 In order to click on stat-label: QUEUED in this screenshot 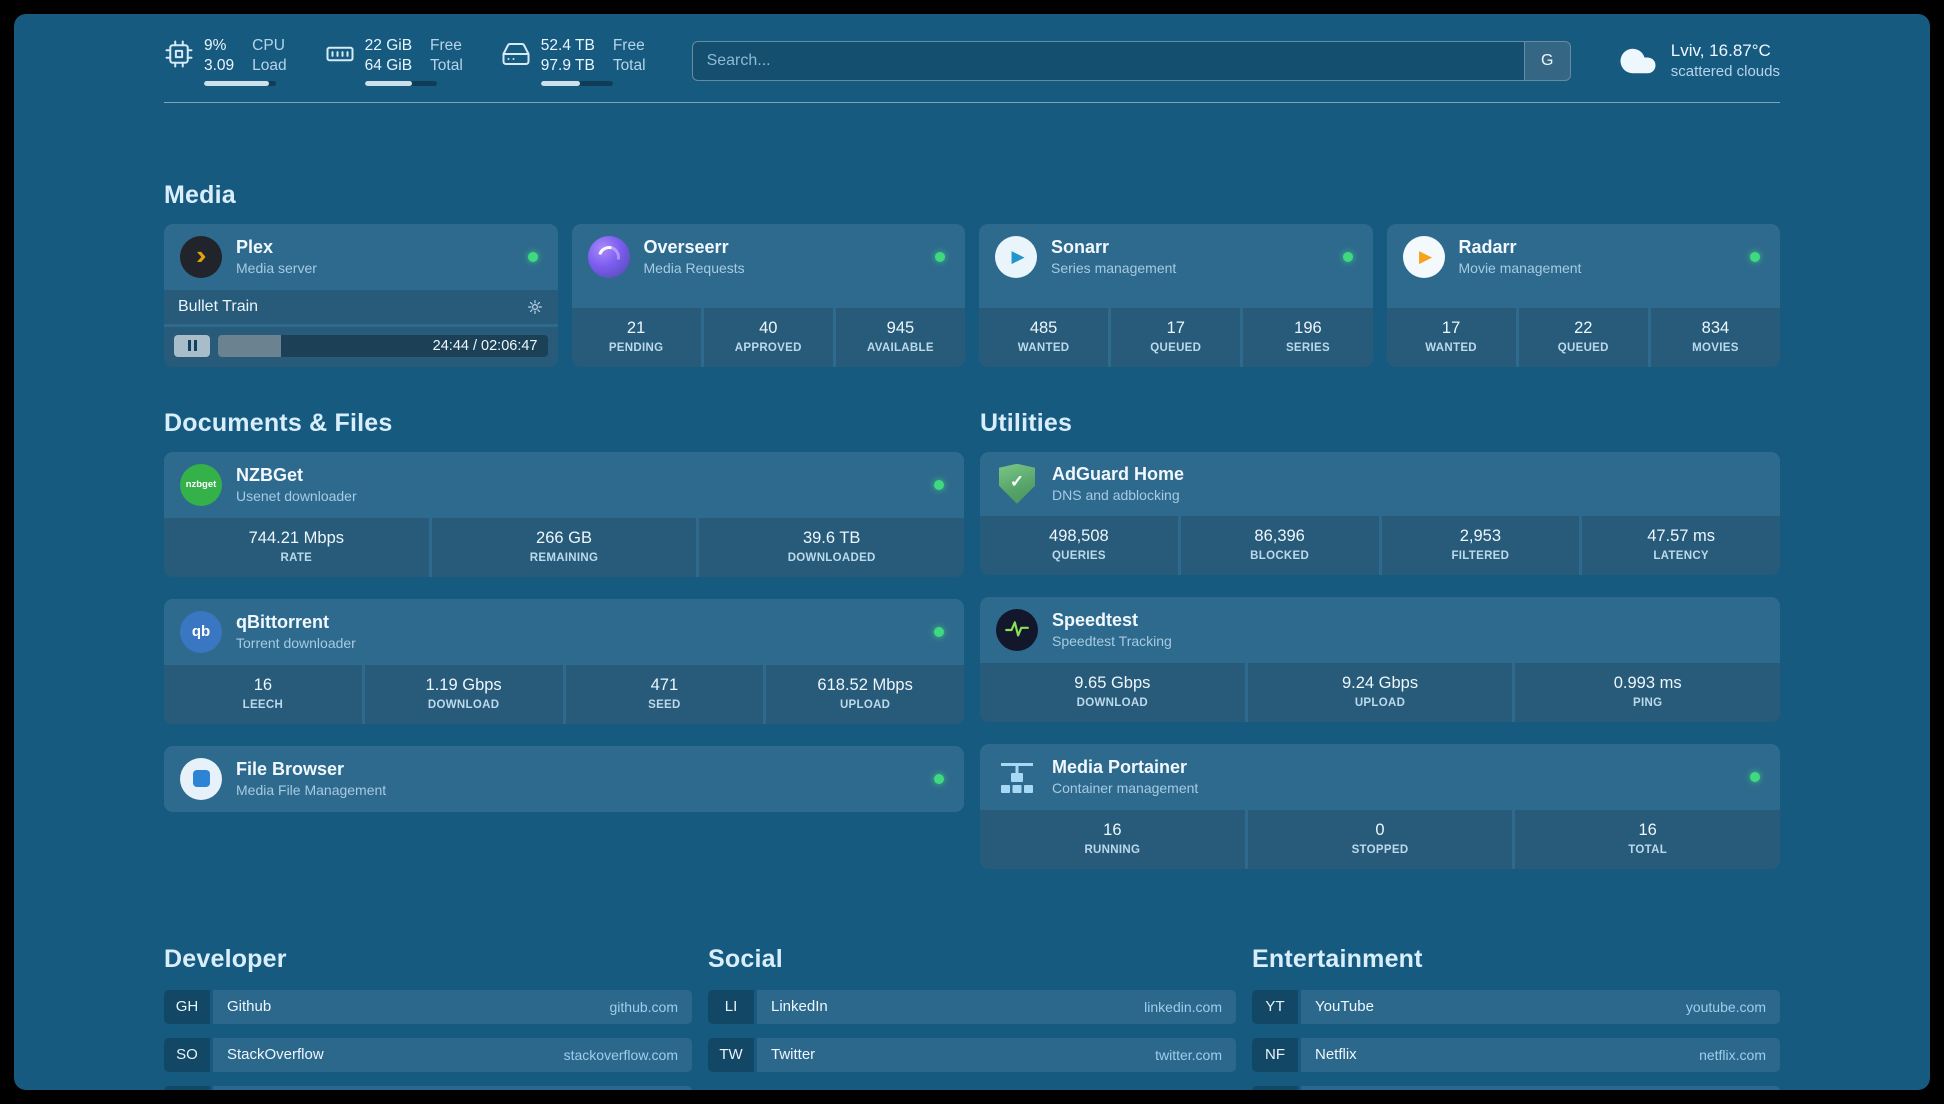, I will do `click(1583, 347)`.